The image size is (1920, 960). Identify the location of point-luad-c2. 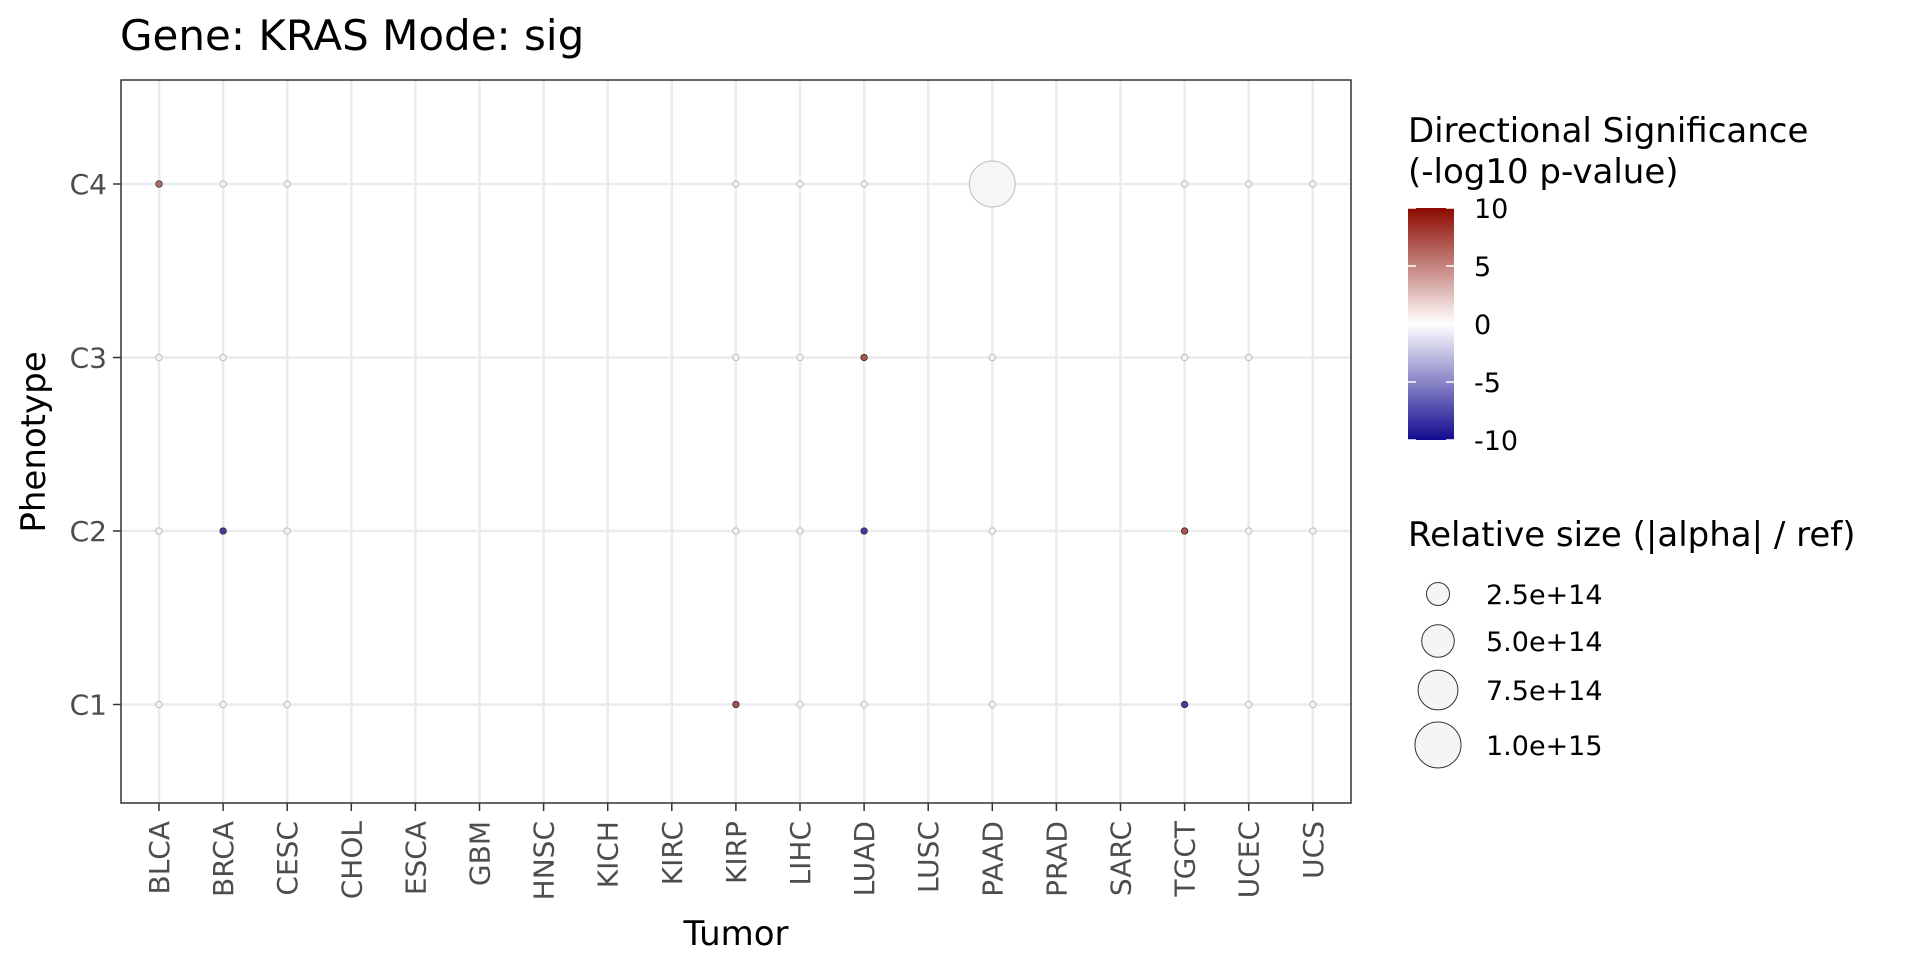
(864, 531).